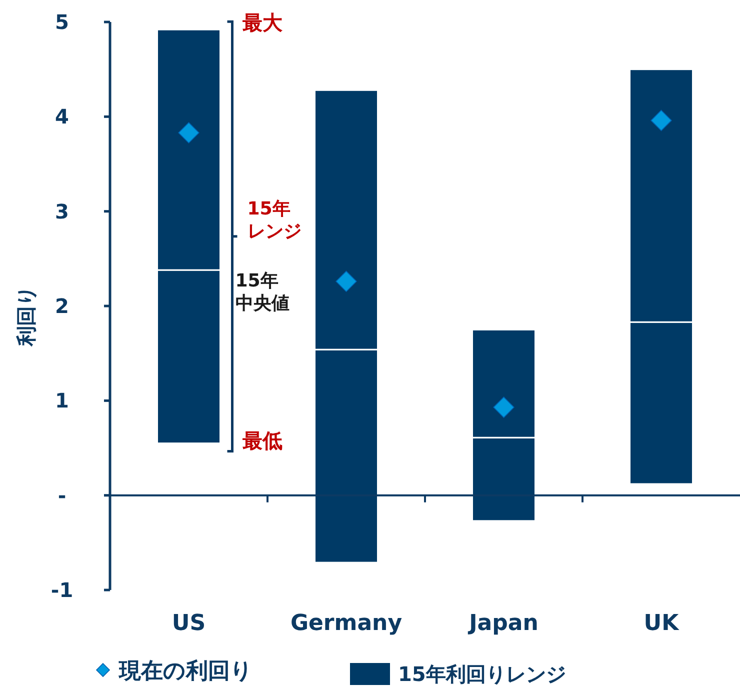 This screenshot has width=740, height=693. Describe the element at coordinates (62, 590) in the screenshot. I see `y-tick-label: -1` at that location.